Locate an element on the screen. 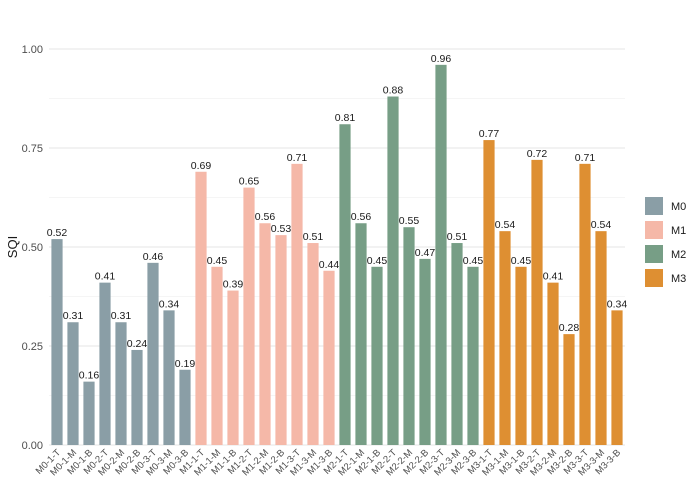  bar-m0-1-m is located at coordinates (73, 383).